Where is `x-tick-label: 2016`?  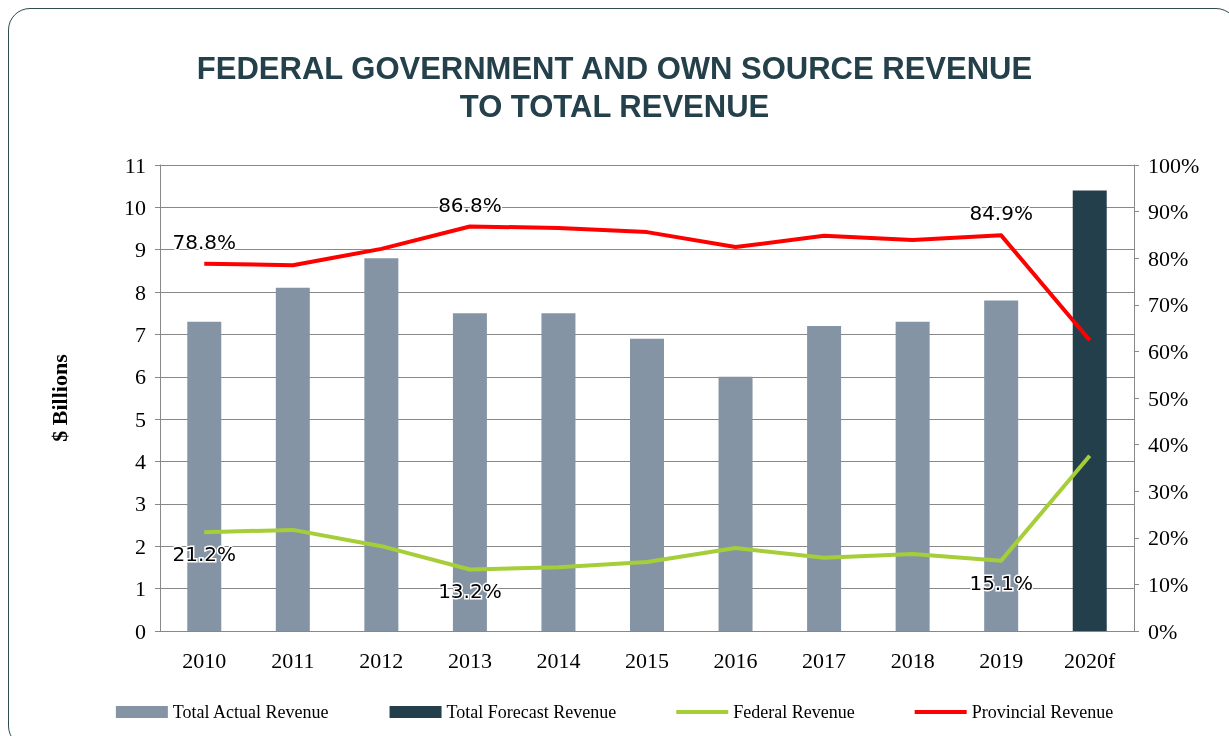 x-tick-label: 2016 is located at coordinates (735, 660).